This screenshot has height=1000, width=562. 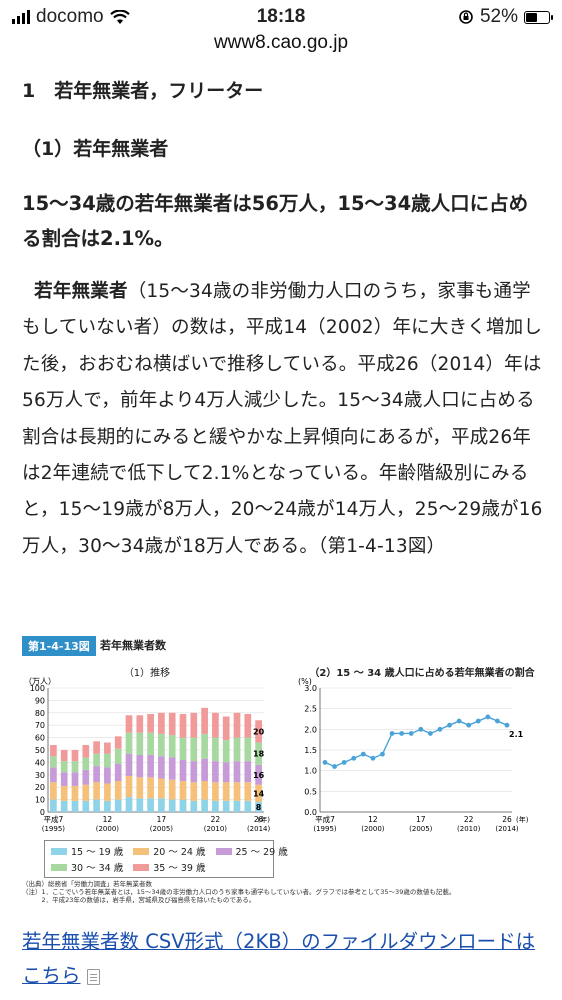 I want to click on chart2-title: （2）15 〜 34 歳人口に占める若年無業者の割合, so click(x=422, y=673).